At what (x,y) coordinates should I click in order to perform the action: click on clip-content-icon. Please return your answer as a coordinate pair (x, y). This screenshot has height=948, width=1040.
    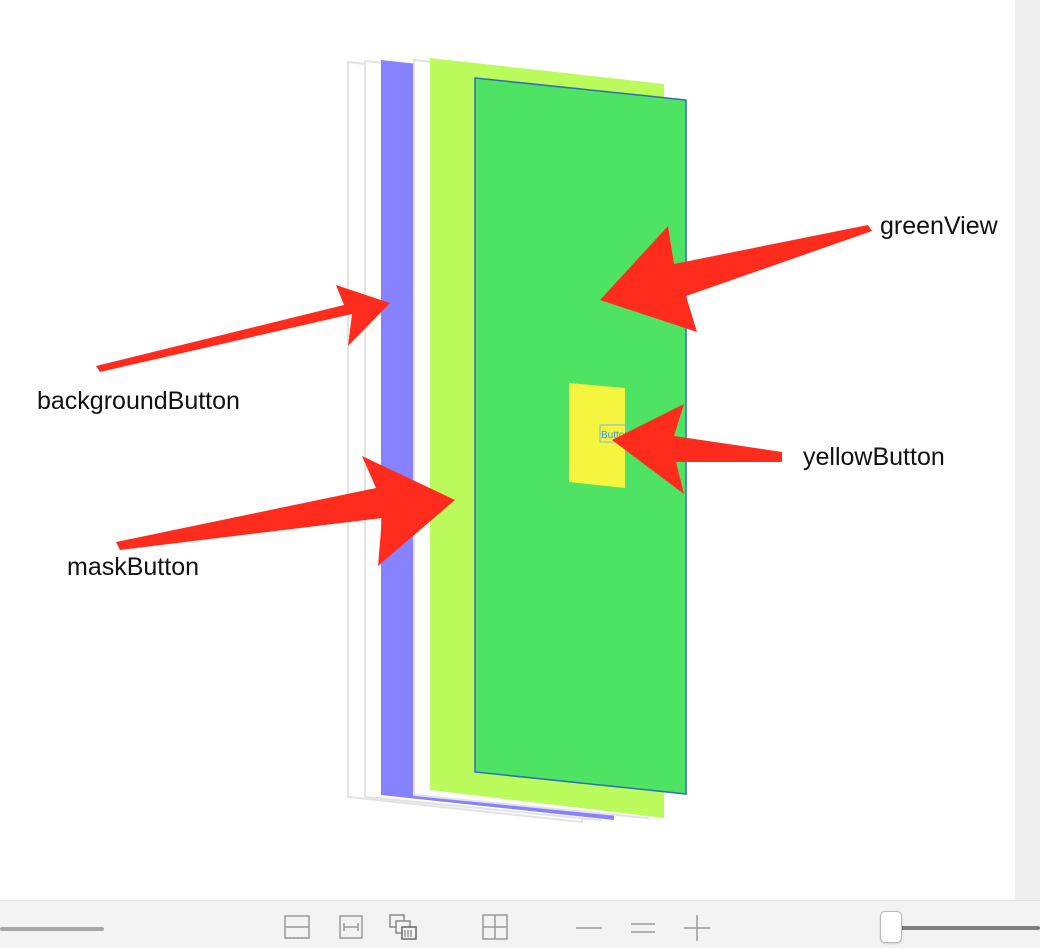
    Looking at the image, I should click on (297, 927).